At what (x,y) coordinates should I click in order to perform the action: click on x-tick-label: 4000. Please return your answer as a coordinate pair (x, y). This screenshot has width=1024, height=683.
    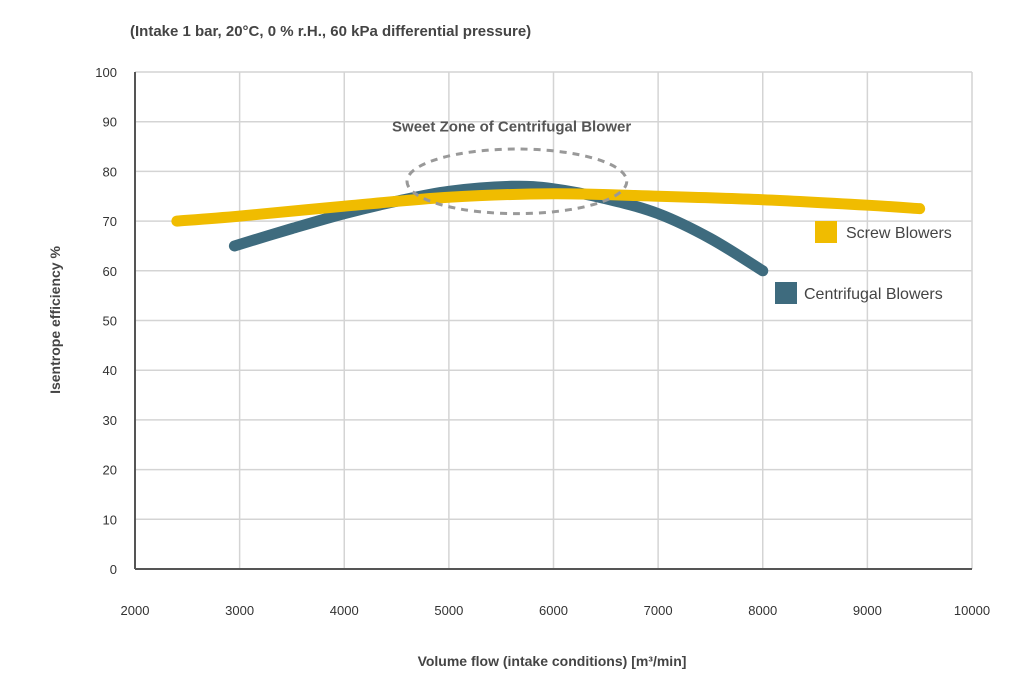
    Looking at the image, I should click on (344, 610).